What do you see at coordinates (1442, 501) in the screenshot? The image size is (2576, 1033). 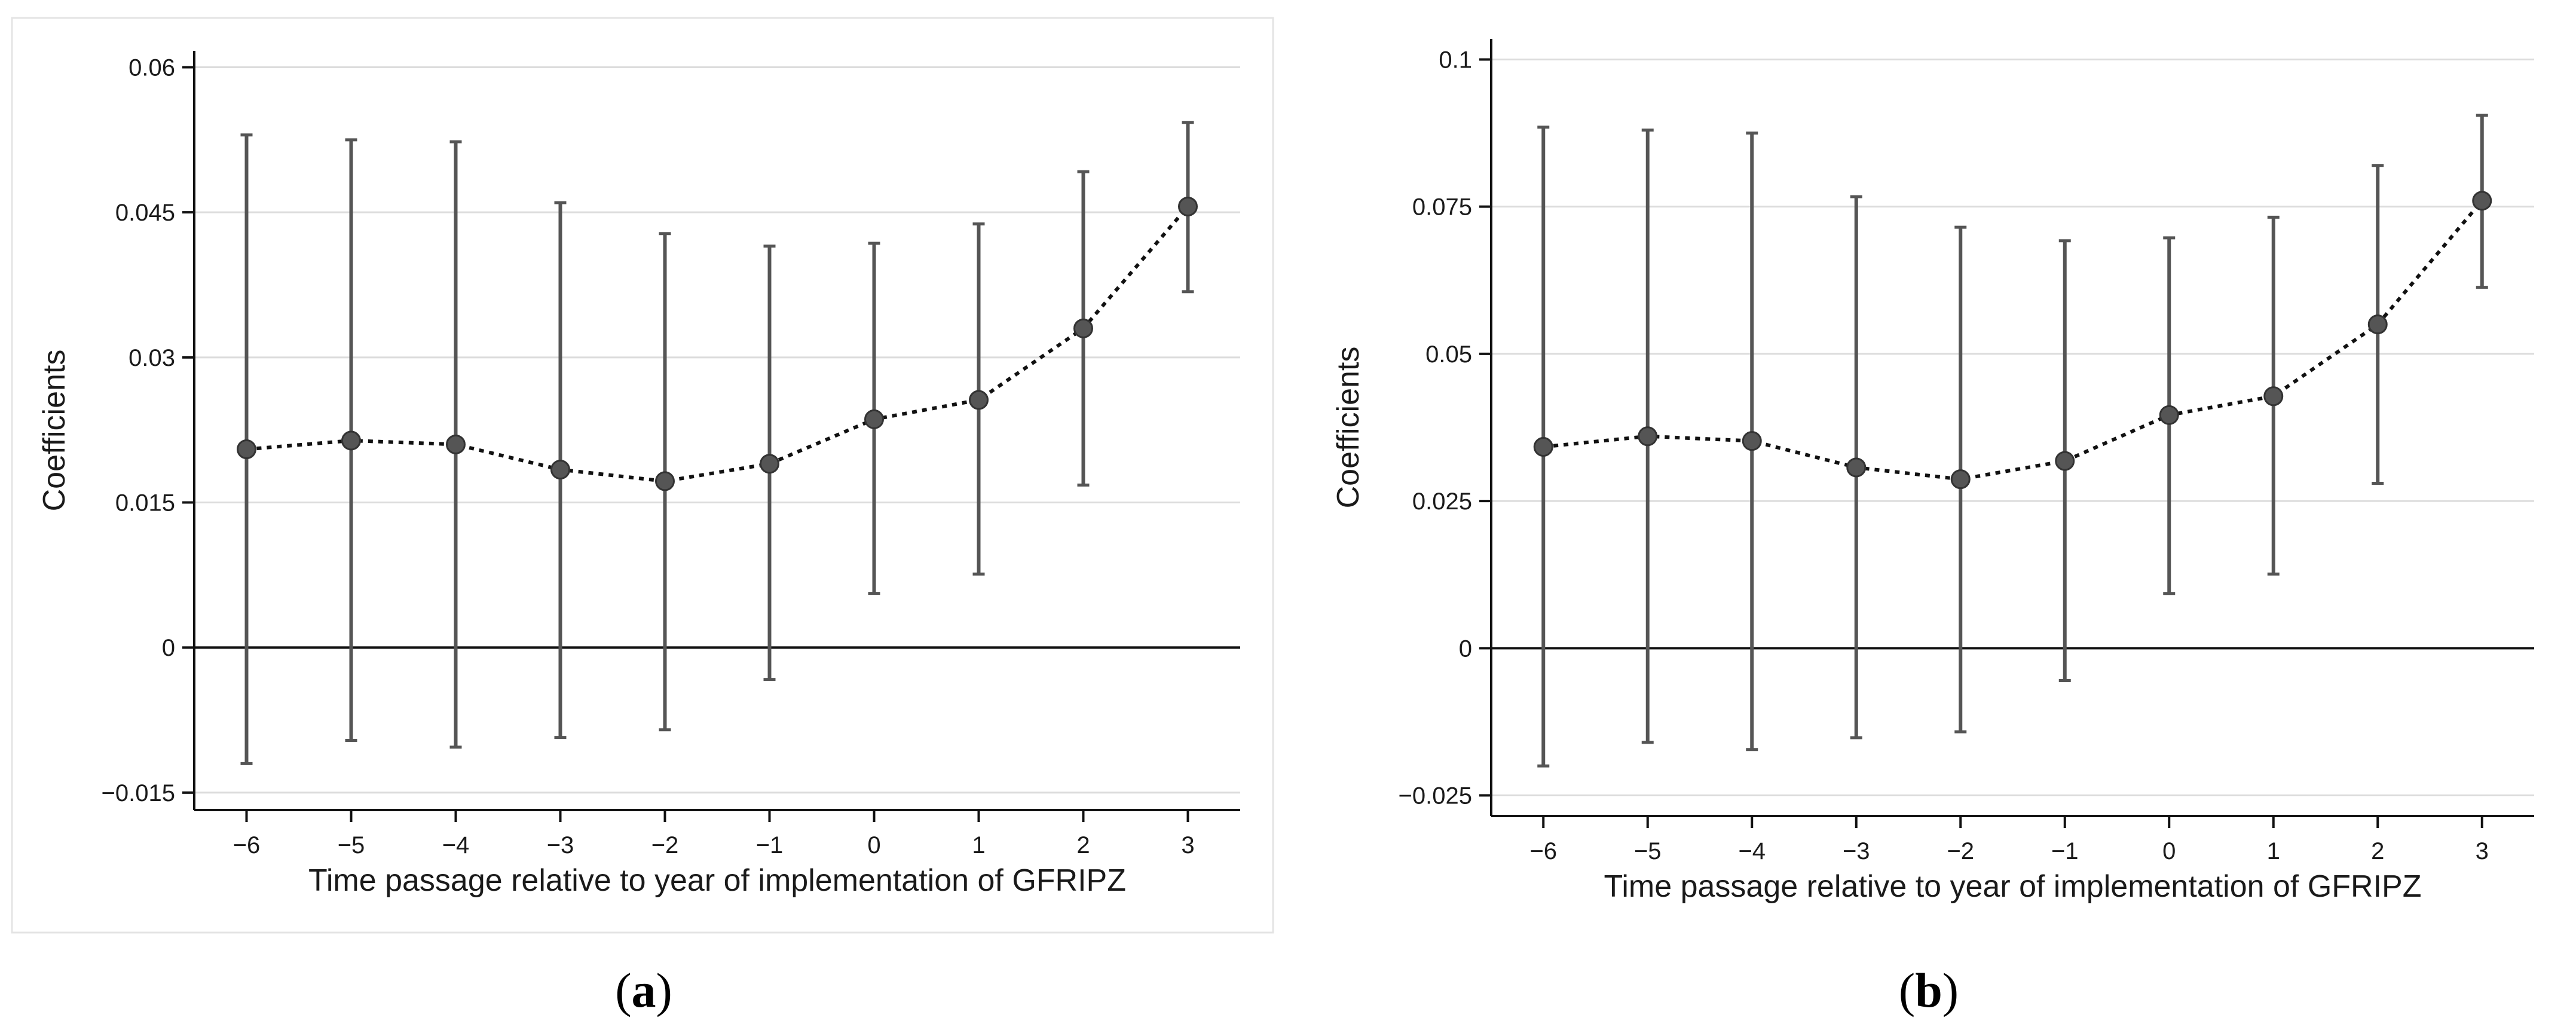 I see `y-tick-label: 0.025` at bounding box center [1442, 501].